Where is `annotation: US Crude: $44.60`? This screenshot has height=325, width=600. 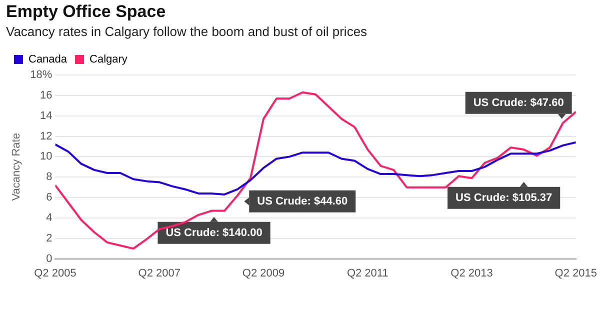
annotation: US Crude: $44.60 is located at coordinates (302, 201).